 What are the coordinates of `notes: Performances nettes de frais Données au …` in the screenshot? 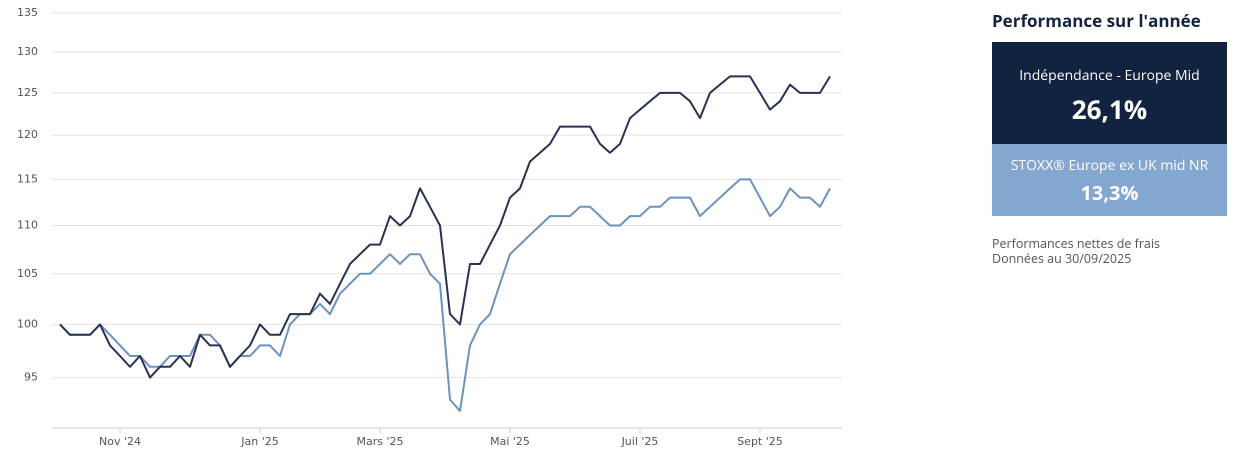 It's located at (1109, 251).